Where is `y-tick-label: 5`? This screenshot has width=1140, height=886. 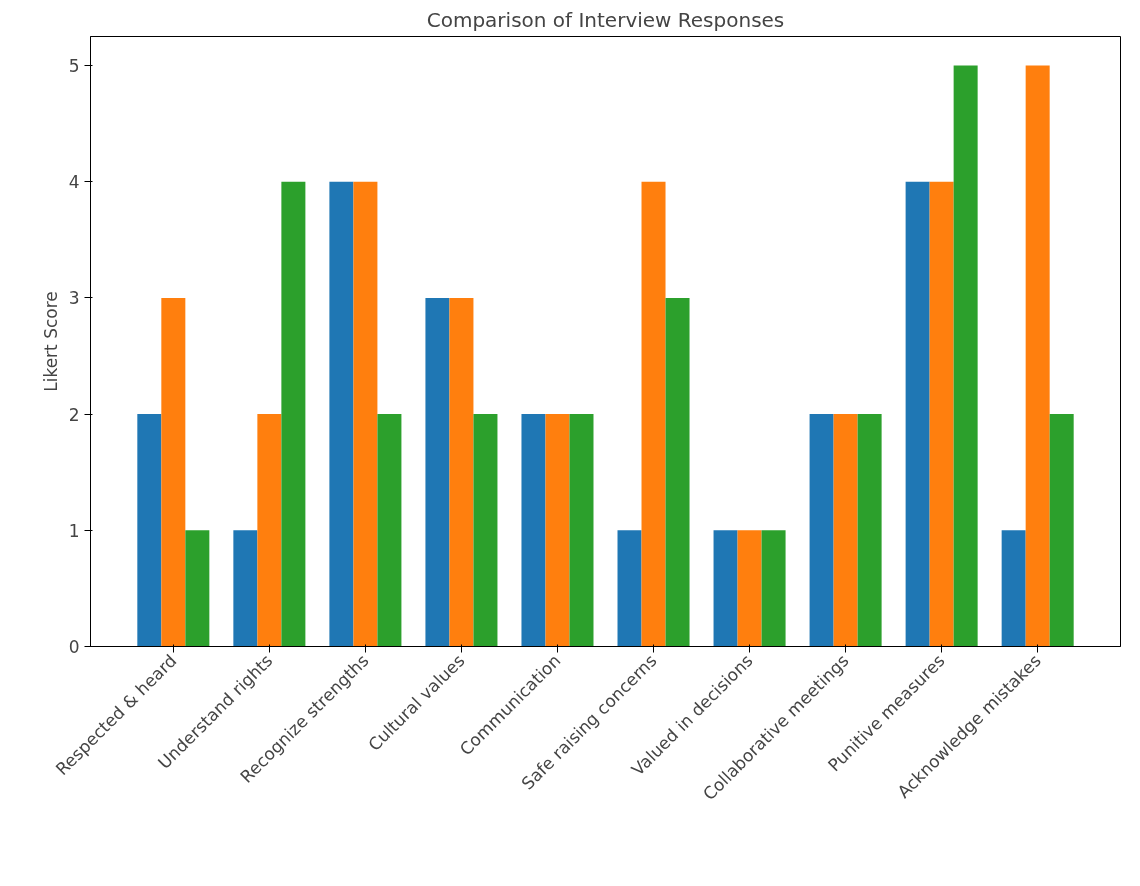 y-tick-label: 5 is located at coordinates (74, 66).